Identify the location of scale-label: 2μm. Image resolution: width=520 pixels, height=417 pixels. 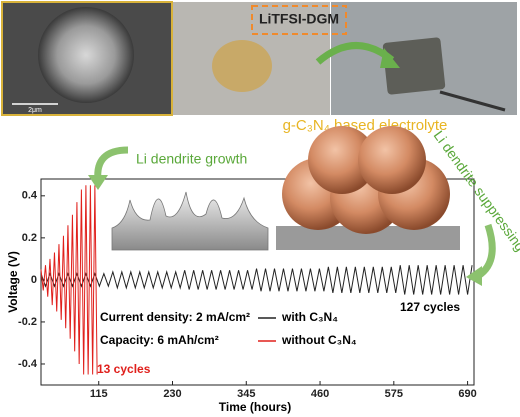
(35, 110).